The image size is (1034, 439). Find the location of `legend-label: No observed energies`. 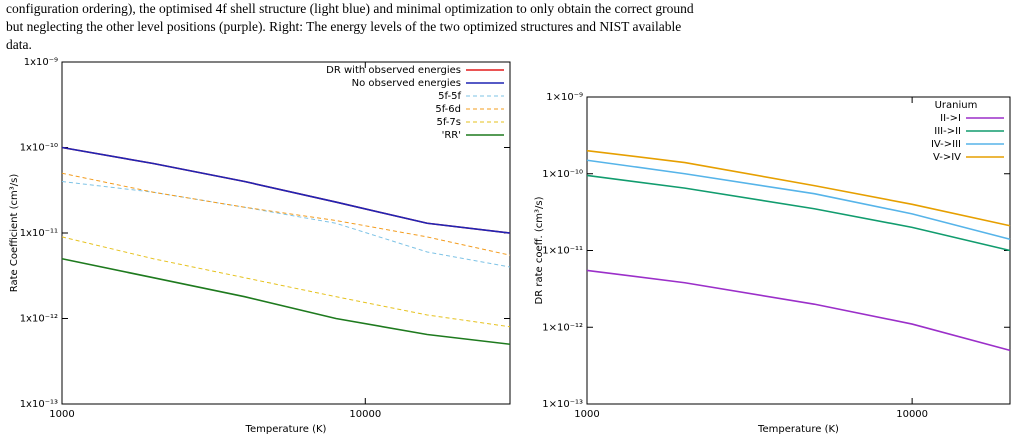

legend-label: No observed energies is located at coordinates (406, 83).